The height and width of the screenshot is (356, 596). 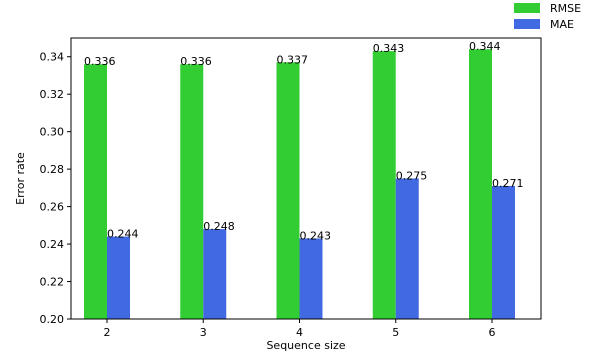 What do you see at coordinates (219, 226) in the screenshot?
I see `data-label-mae-3: 0.248` at bounding box center [219, 226].